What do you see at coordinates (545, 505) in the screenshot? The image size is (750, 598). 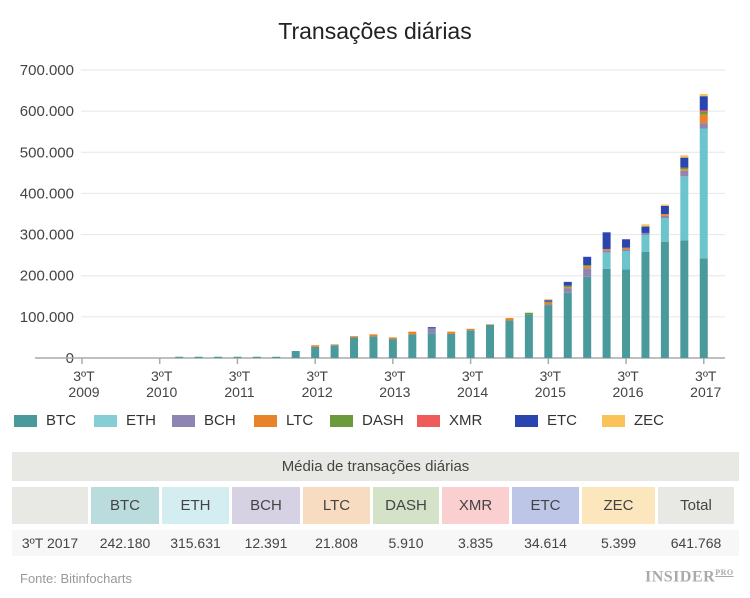 I see `table-header-etc: ETC` at bounding box center [545, 505].